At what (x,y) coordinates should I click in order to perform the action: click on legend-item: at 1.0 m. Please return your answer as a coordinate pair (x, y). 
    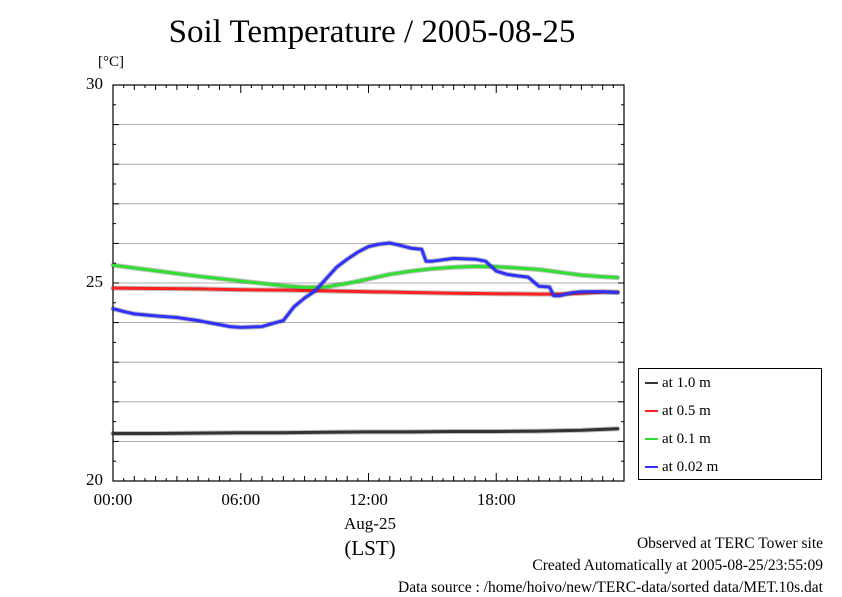
    Looking at the image, I should click on (678, 383).